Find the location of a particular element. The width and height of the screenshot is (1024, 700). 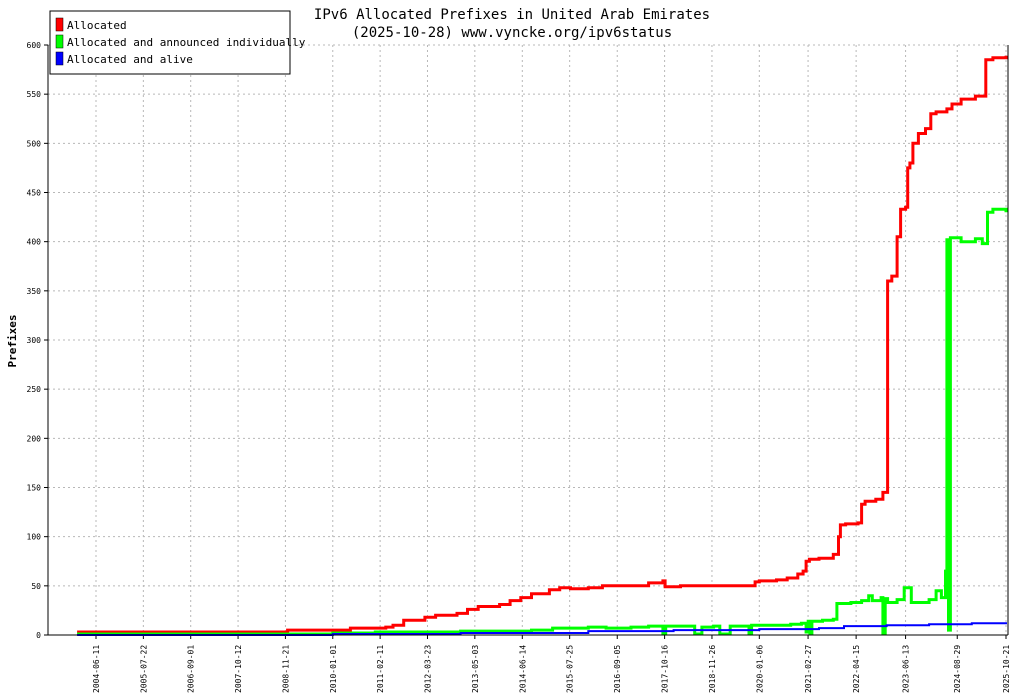

y-axis-ticks: 0 50 100 150 200 250 300 350 400 450 500 550 600 is located at coordinates (37, 340).